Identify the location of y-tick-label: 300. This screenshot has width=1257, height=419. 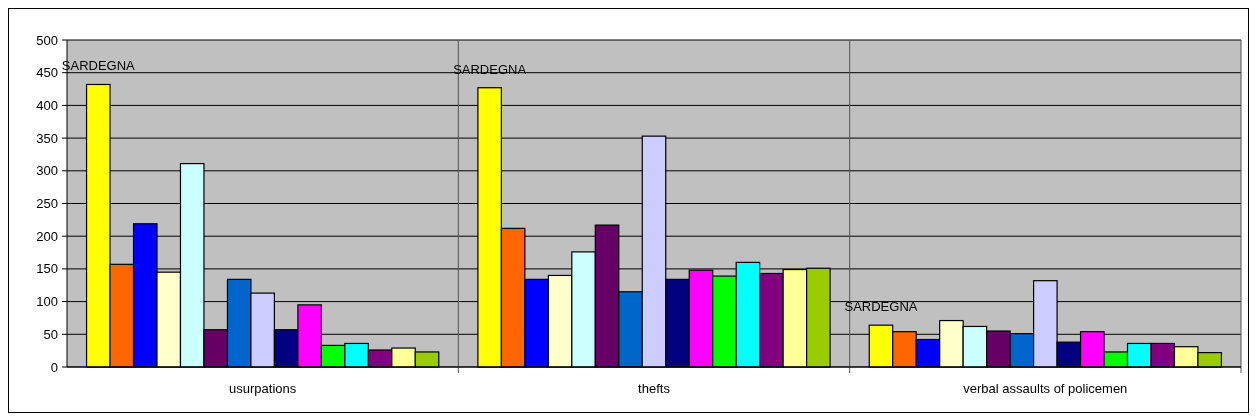
(47, 171).